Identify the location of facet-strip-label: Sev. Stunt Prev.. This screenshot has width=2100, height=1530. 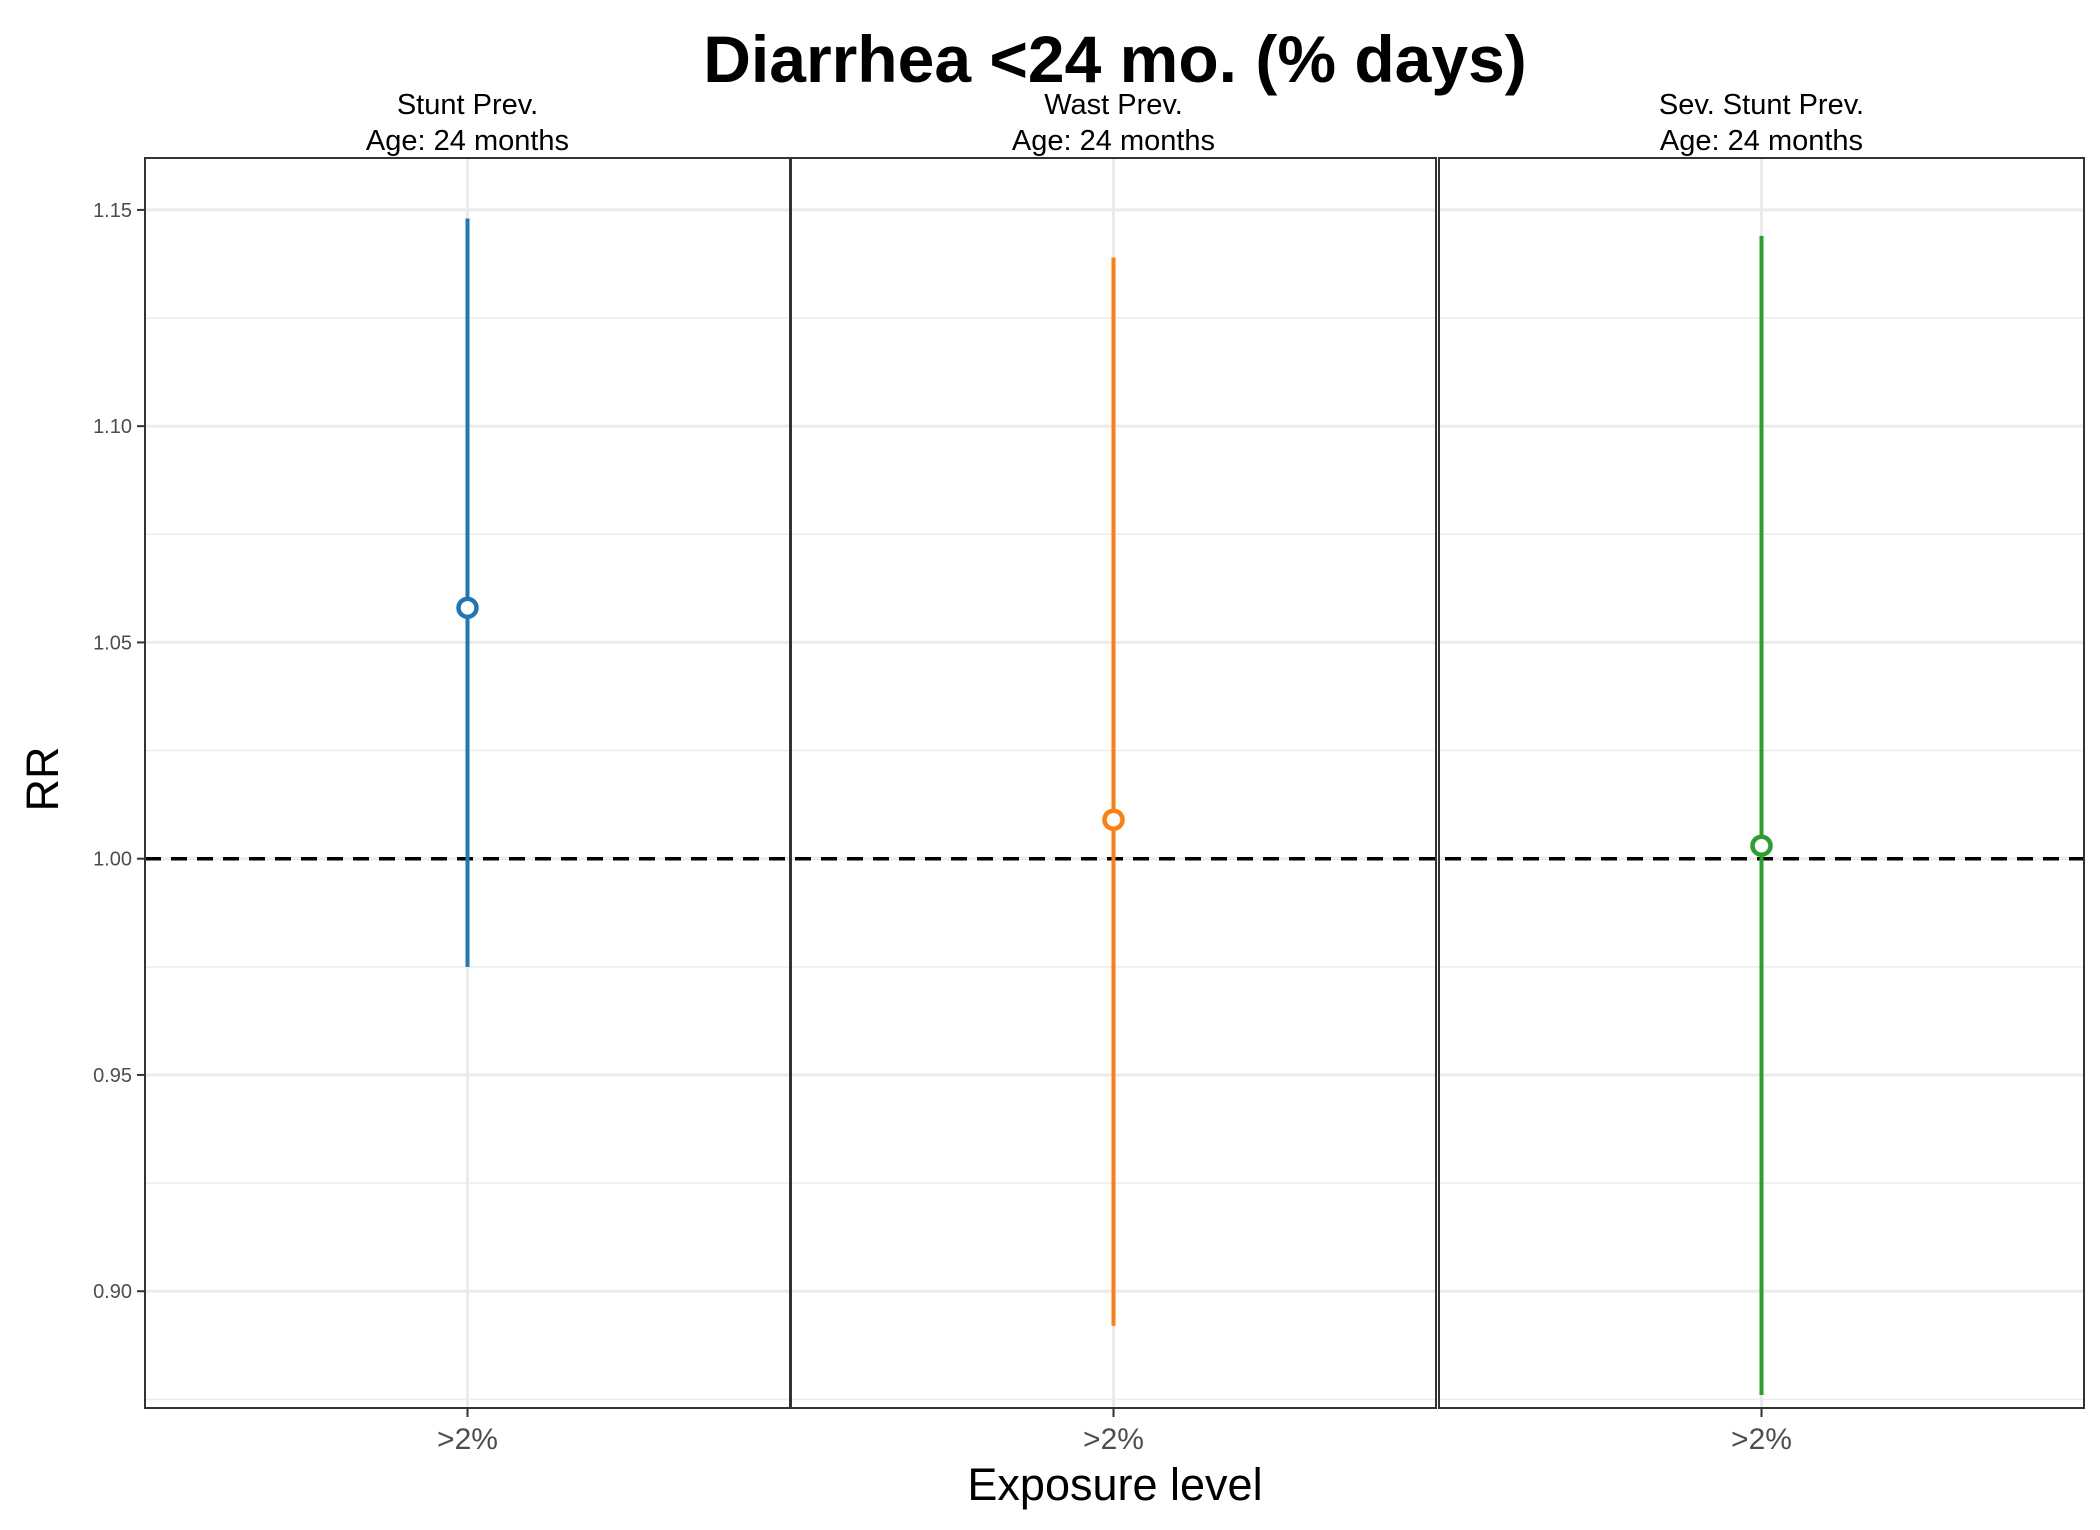
(1761, 105).